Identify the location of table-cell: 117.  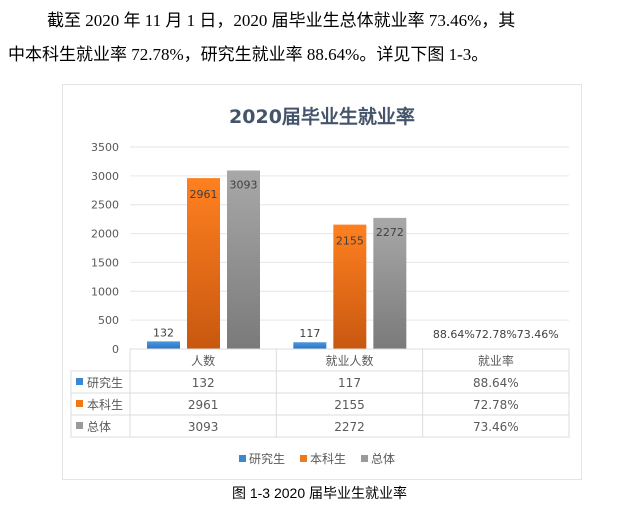
(349, 383).